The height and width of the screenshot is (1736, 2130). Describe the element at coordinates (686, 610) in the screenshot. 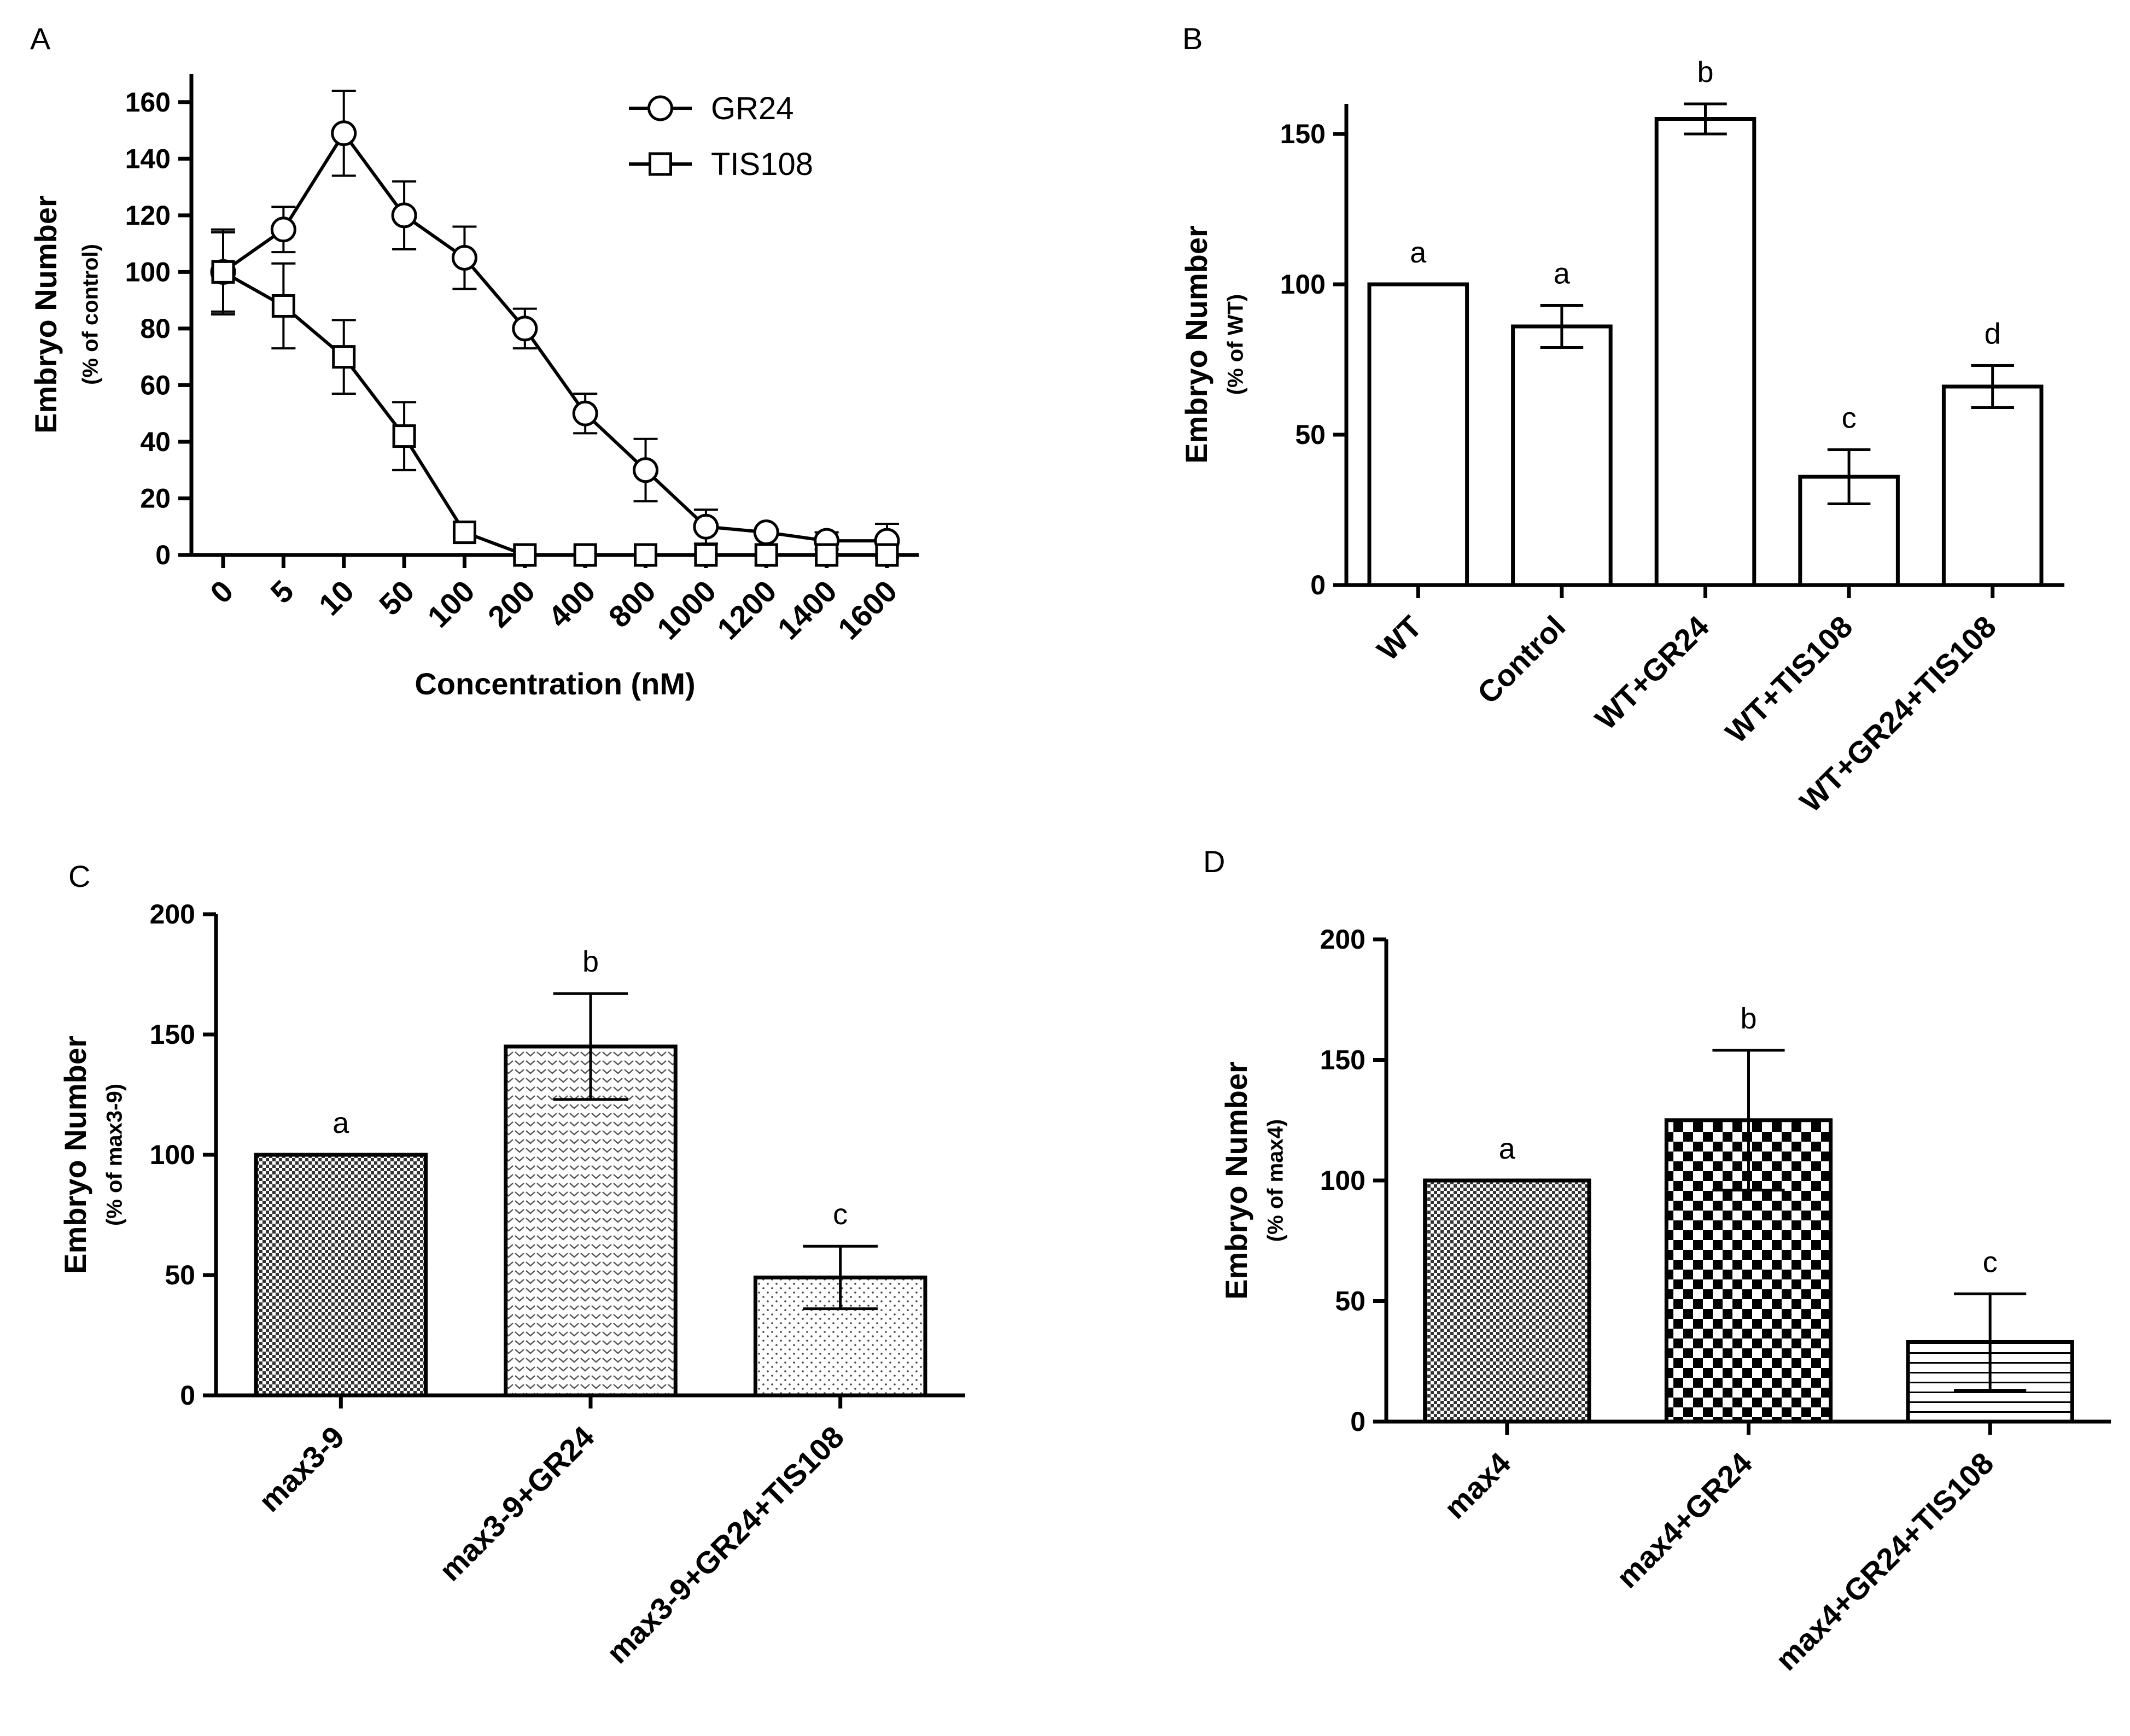

I see `x-tick-label: 1000` at that location.